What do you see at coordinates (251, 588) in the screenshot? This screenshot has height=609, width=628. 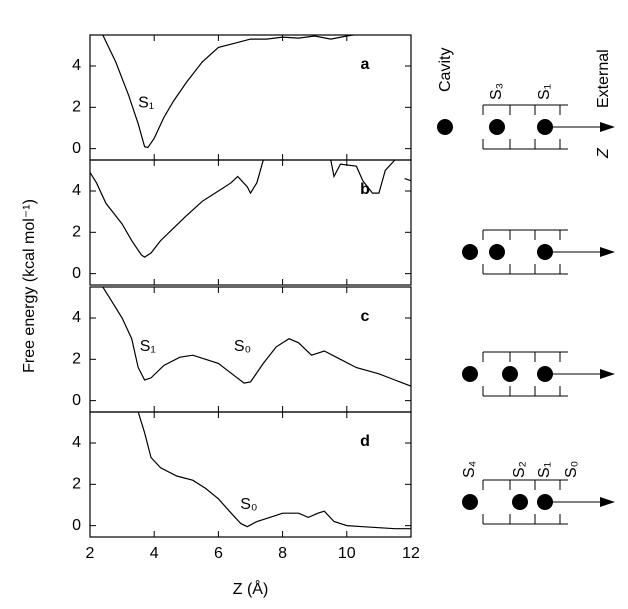 I see `x-axis-label: Z (Å)` at bounding box center [251, 588].